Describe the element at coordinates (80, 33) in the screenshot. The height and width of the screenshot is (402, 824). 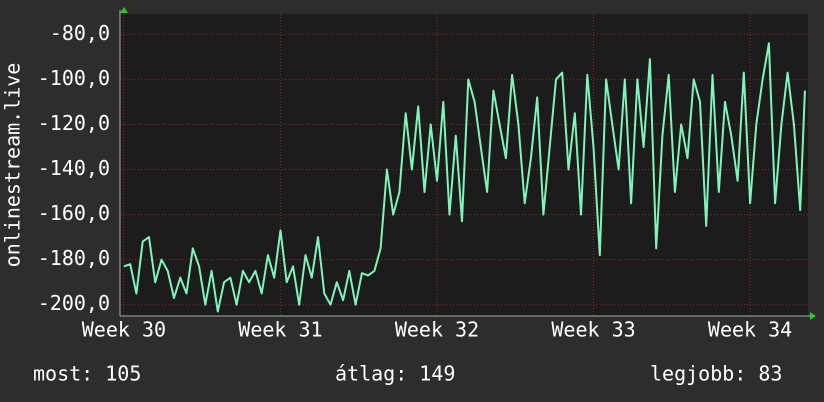
I see `y-tick-label: -80,0` at that location.